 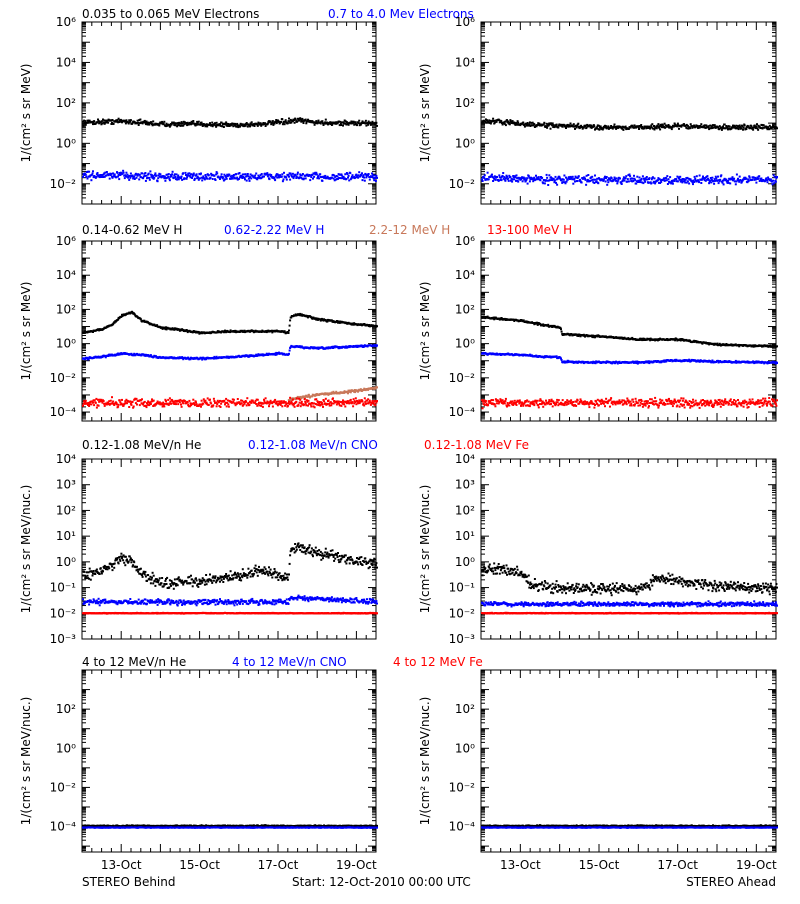 I want to click on legend-label: 2.2-12 MeV H, so click(x=409, y=230).